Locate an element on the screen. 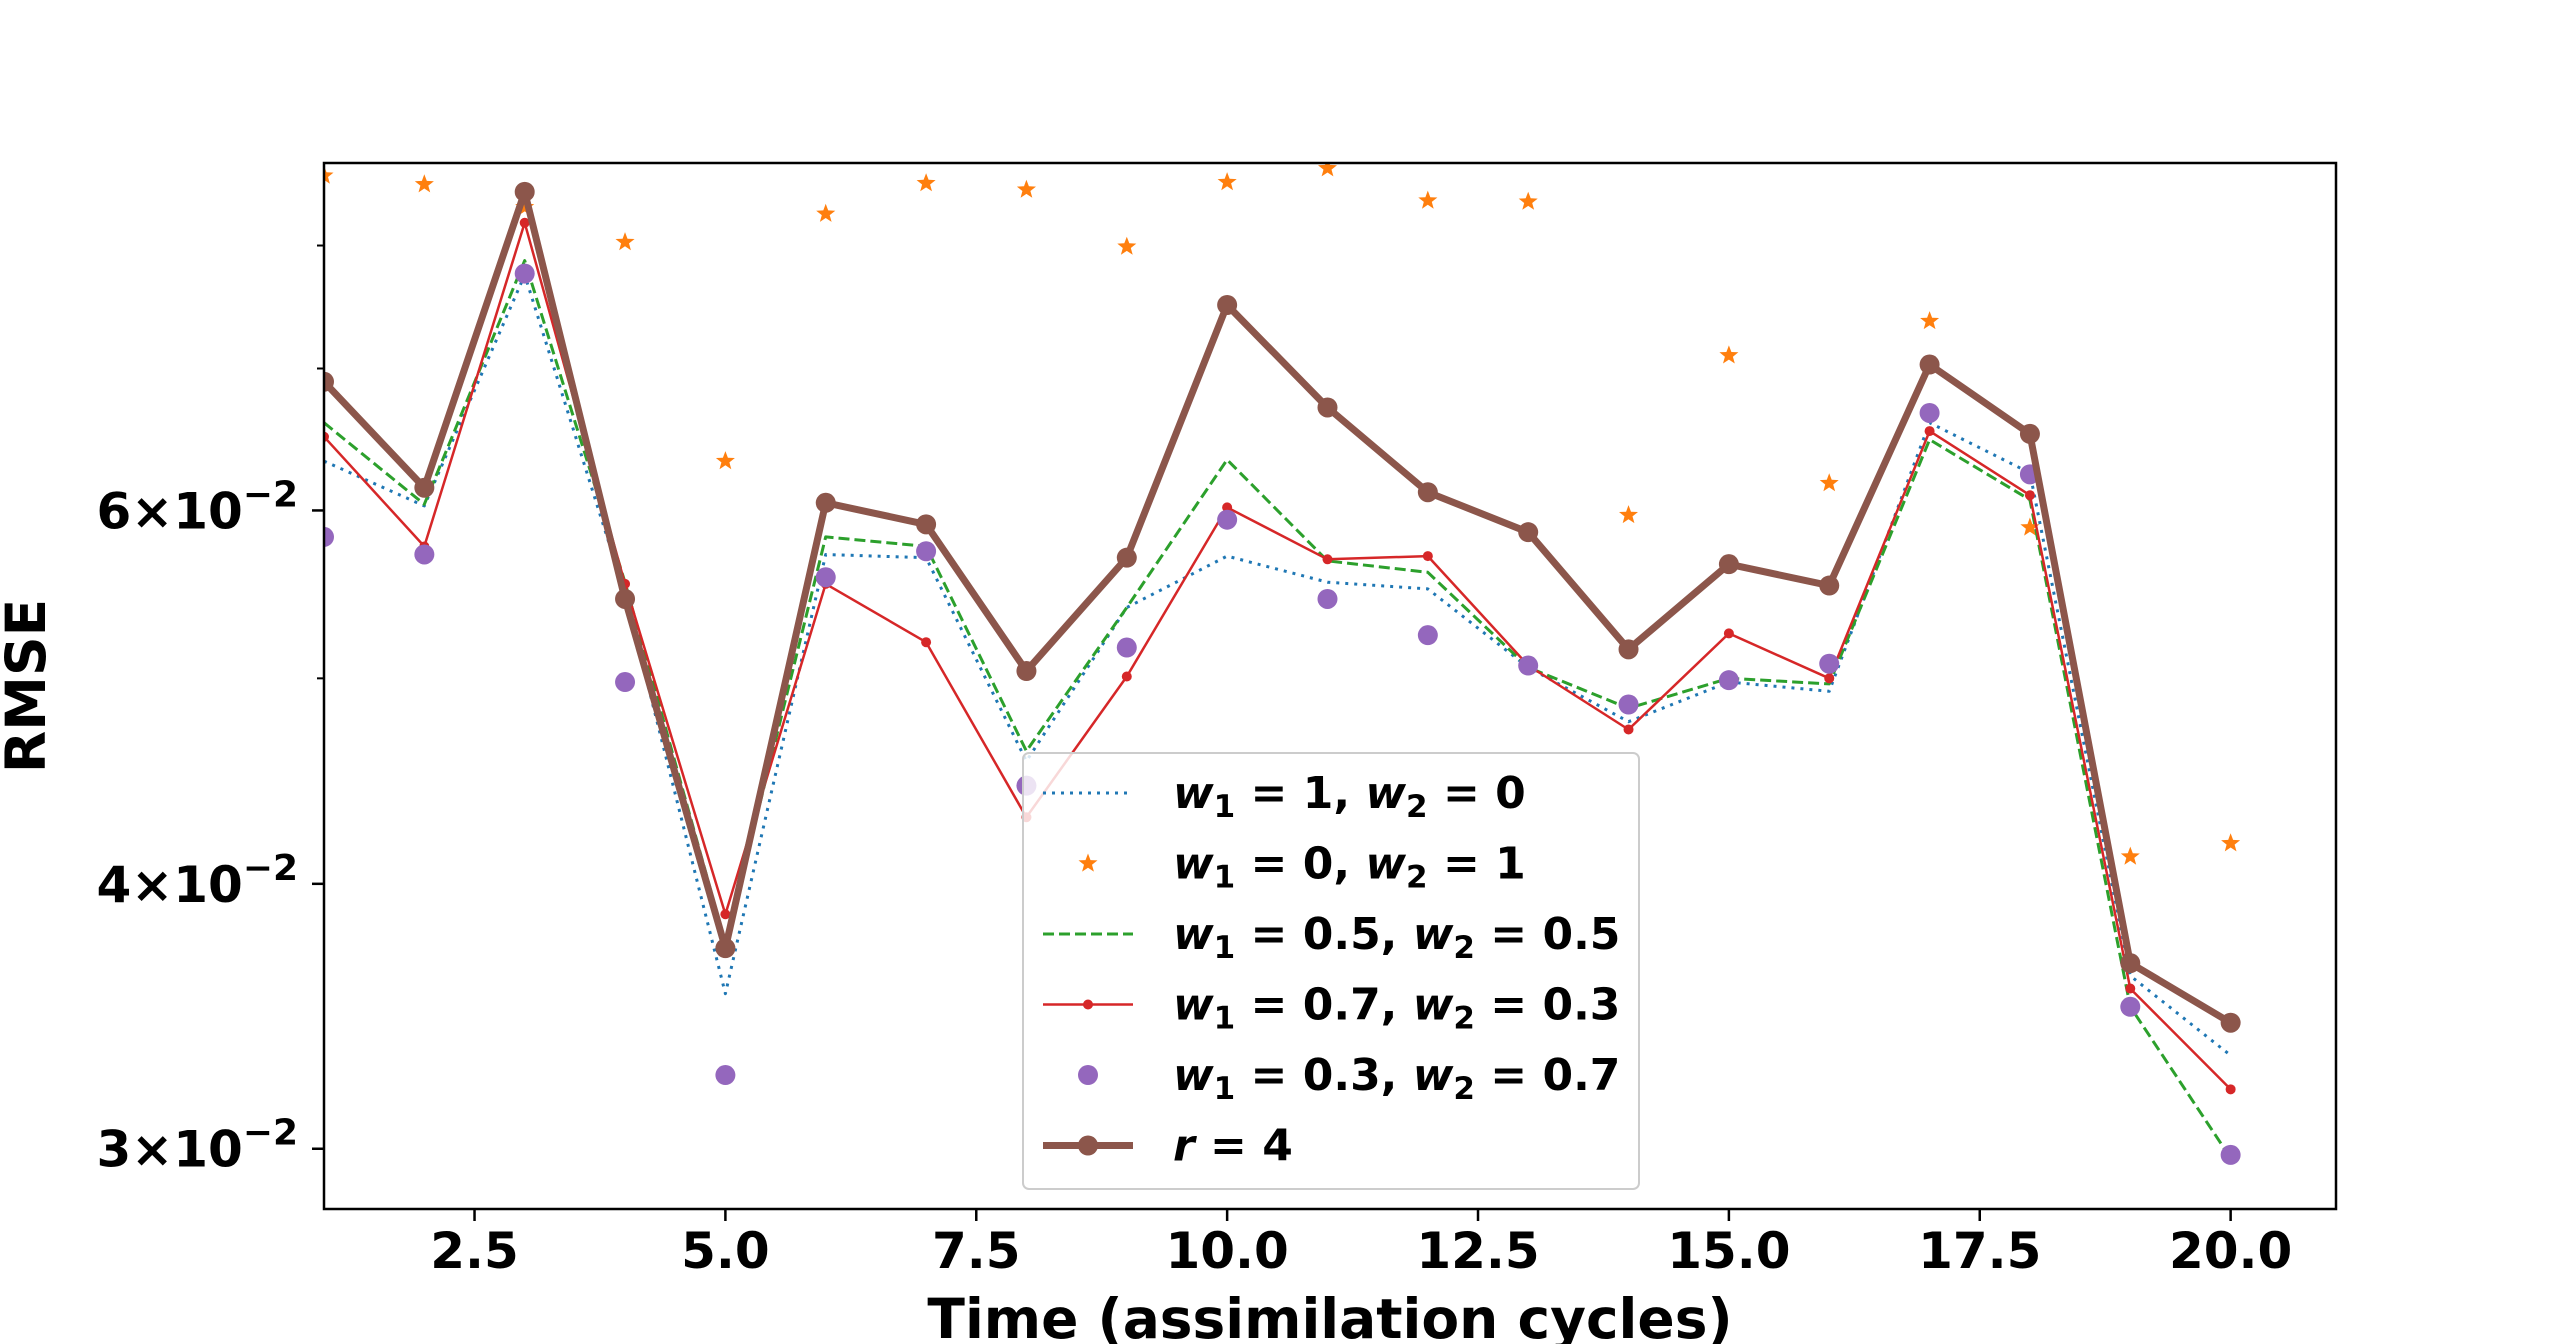  legend-entry-w1=0.5, w2=0.5: w1 = 0.5, w2 = 0.5 is located at coordinates (1331, 937).